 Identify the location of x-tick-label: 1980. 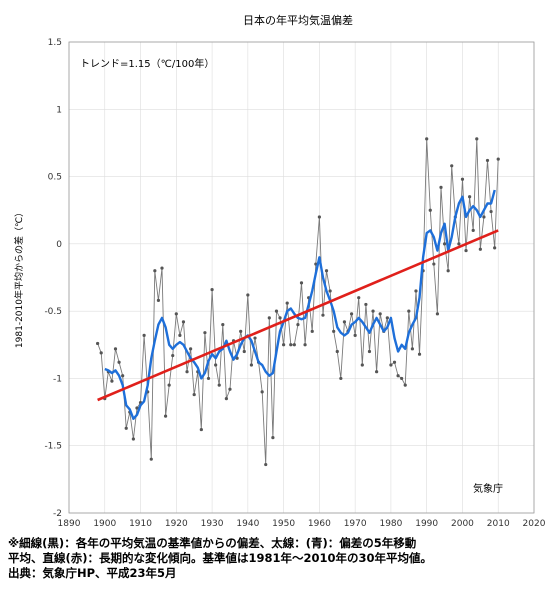
(390, 524).